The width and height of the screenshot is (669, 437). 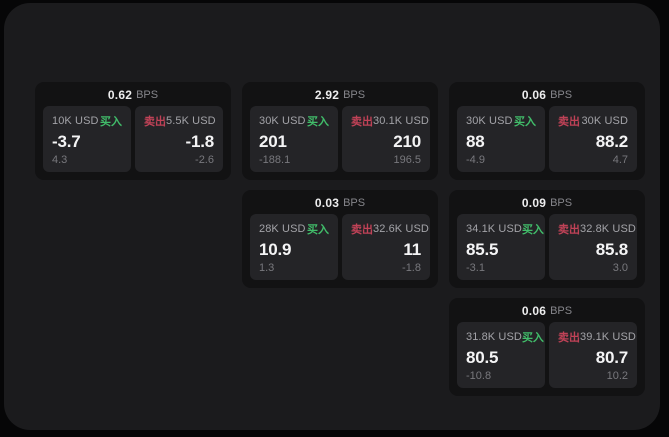 What do you see at coordinates (617, 376) in the screenshot?
I see `sell-delta-value: 10.2` at bounding box center [617, 376].